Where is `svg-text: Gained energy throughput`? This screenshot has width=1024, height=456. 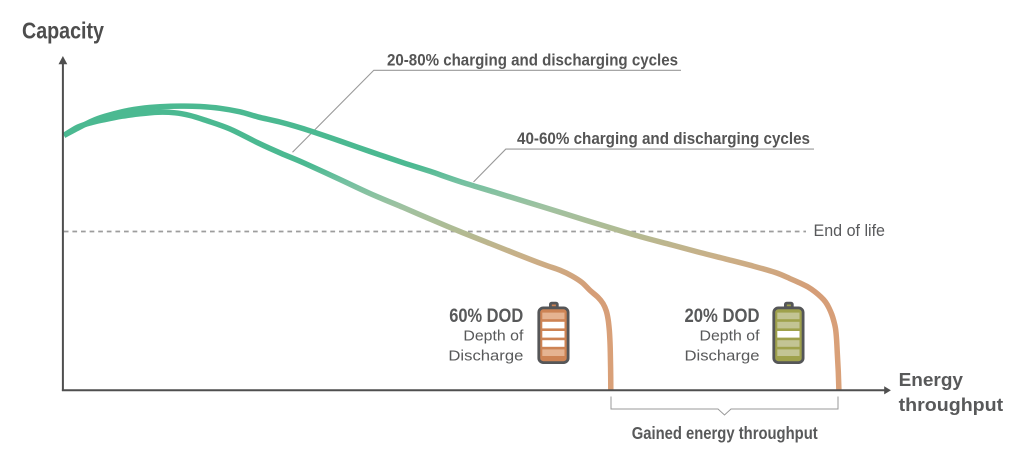 svg-text: Gained energy throughput is located at coordinates (725, 433).